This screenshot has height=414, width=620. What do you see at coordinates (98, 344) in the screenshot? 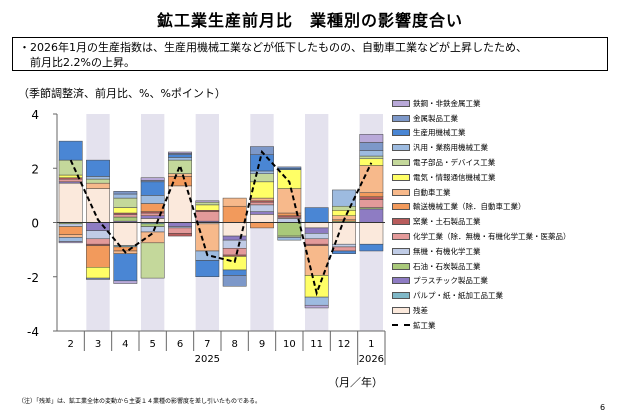
I see `x-tick-label: 3` at bounding box center [98, 344].